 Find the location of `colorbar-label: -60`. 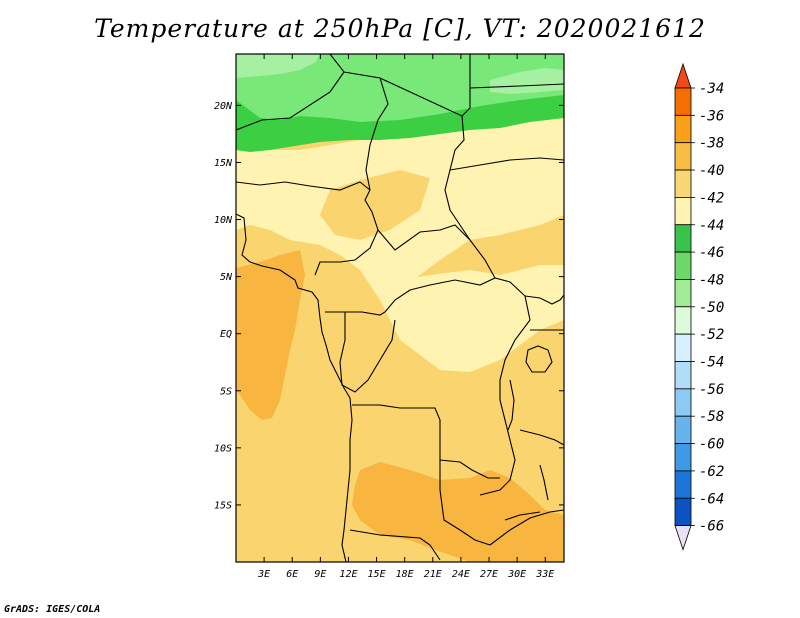

colorbar-label: -60 is located at coordinates (711, 445).